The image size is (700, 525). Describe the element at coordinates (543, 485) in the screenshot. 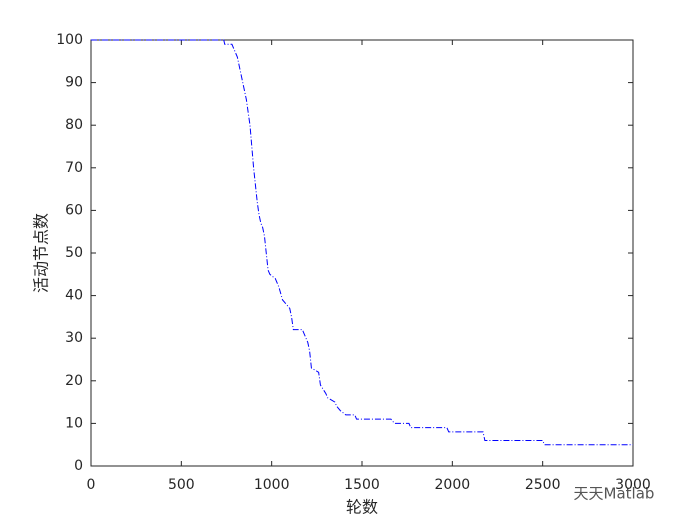

I see `x-tick-label: 2500` at that location.